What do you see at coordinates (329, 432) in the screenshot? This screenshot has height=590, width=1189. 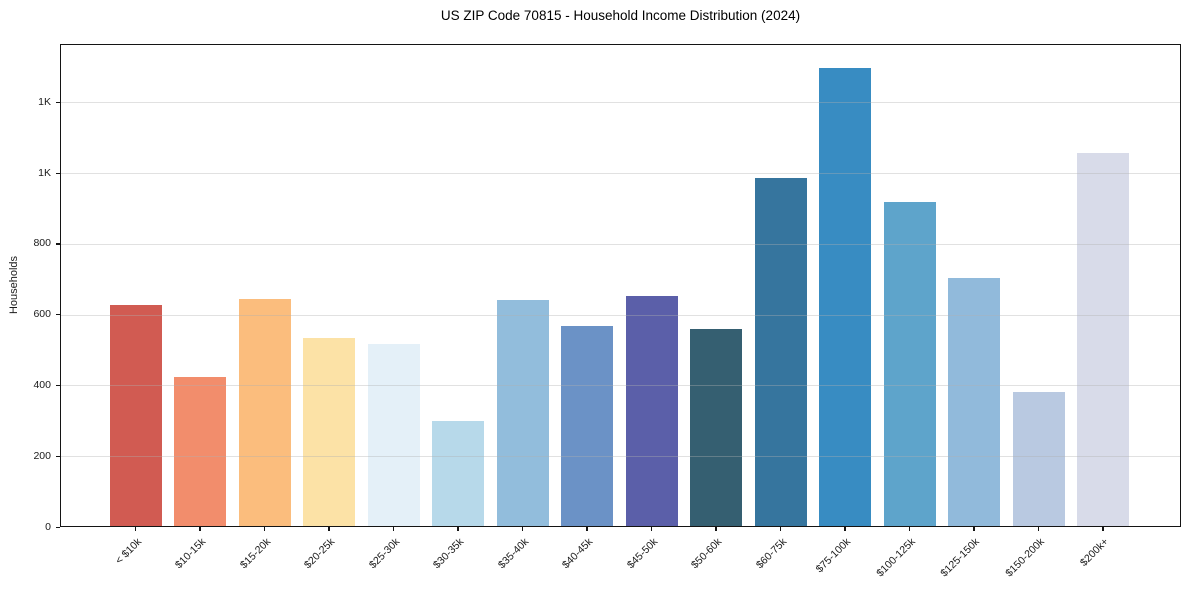 I see `bar-$20-25k` at bounding box center [329, 432].